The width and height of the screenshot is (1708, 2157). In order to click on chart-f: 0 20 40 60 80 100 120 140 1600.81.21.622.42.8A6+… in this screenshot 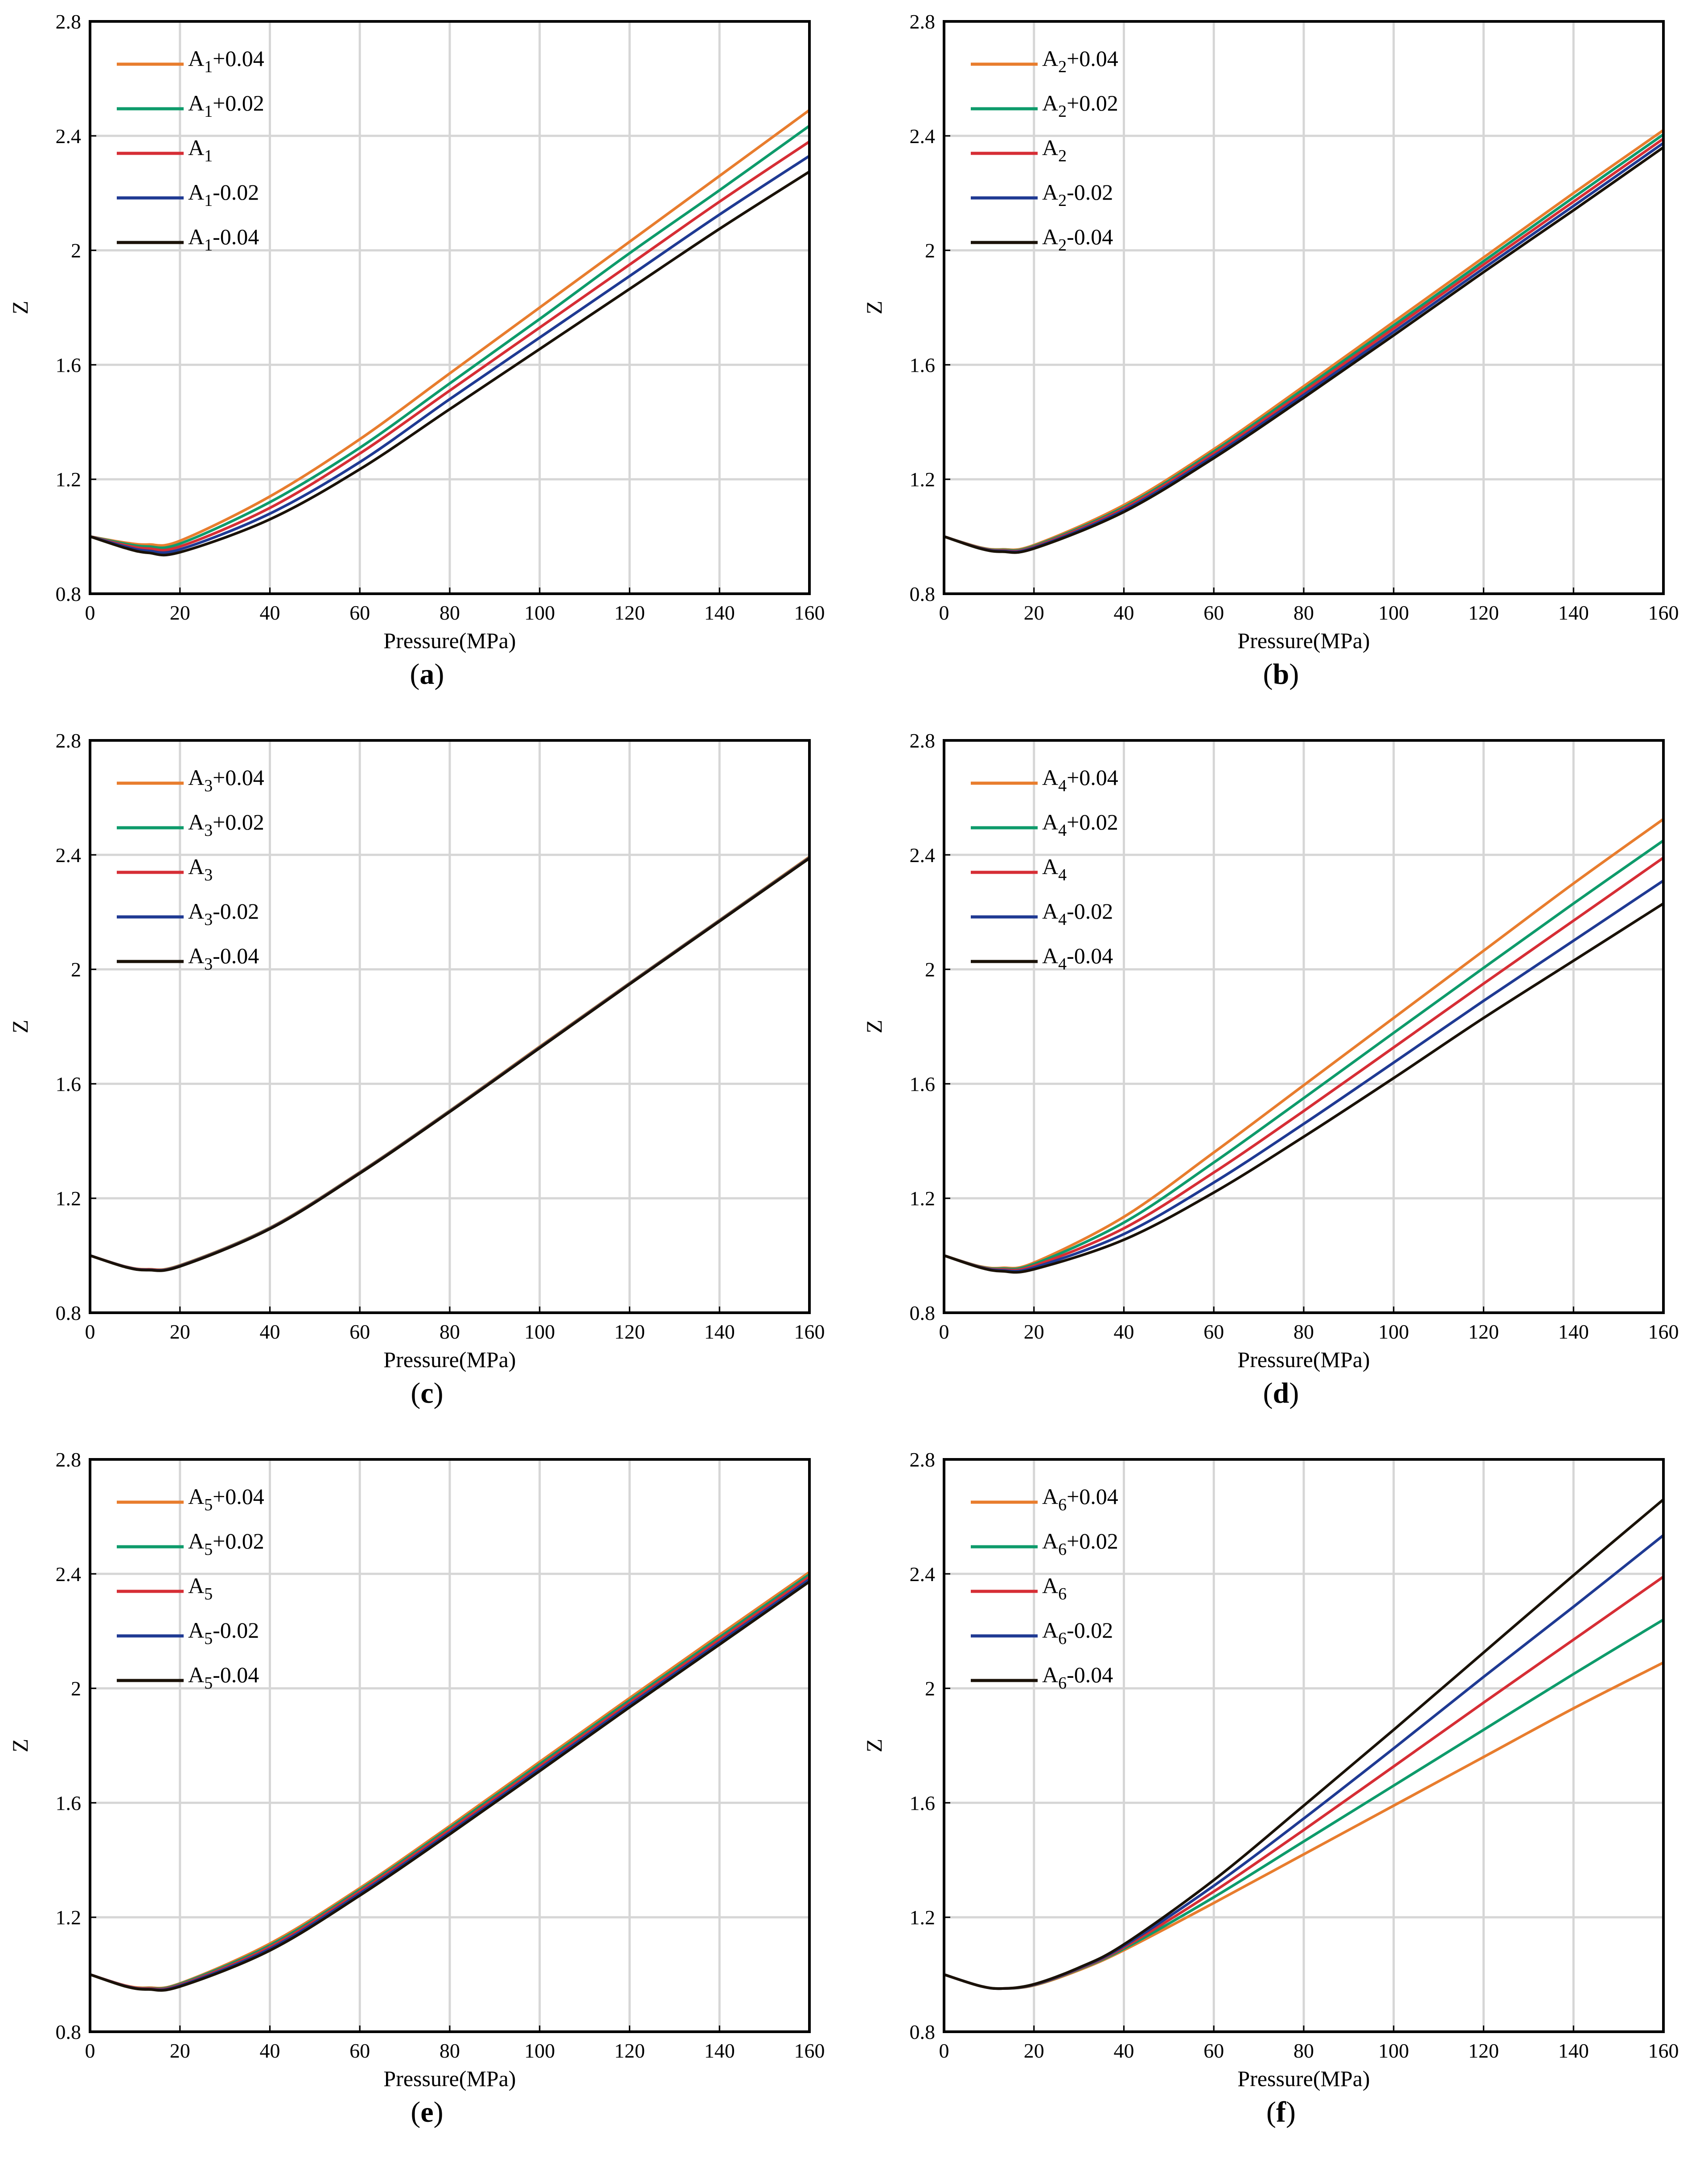, I will do `click(1270, 1769)`.